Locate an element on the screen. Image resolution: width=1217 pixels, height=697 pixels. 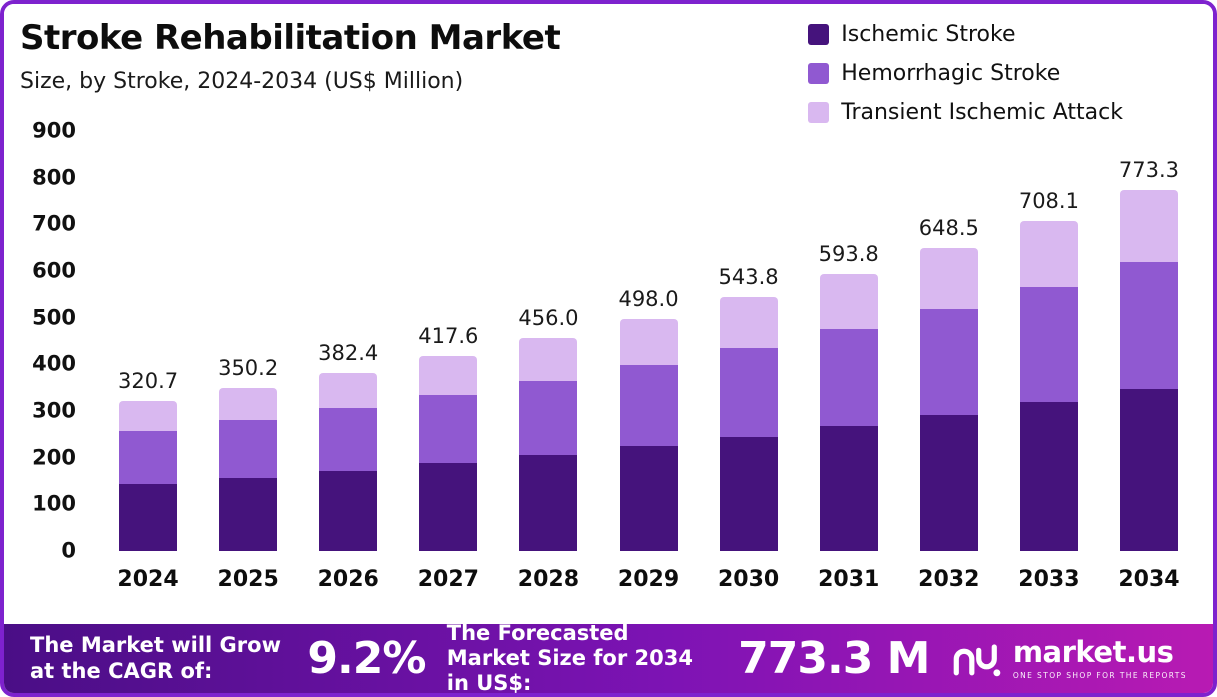
legend-item-ischemic-stroke: Ischemic Stroke is located at coordinates (965, 34).